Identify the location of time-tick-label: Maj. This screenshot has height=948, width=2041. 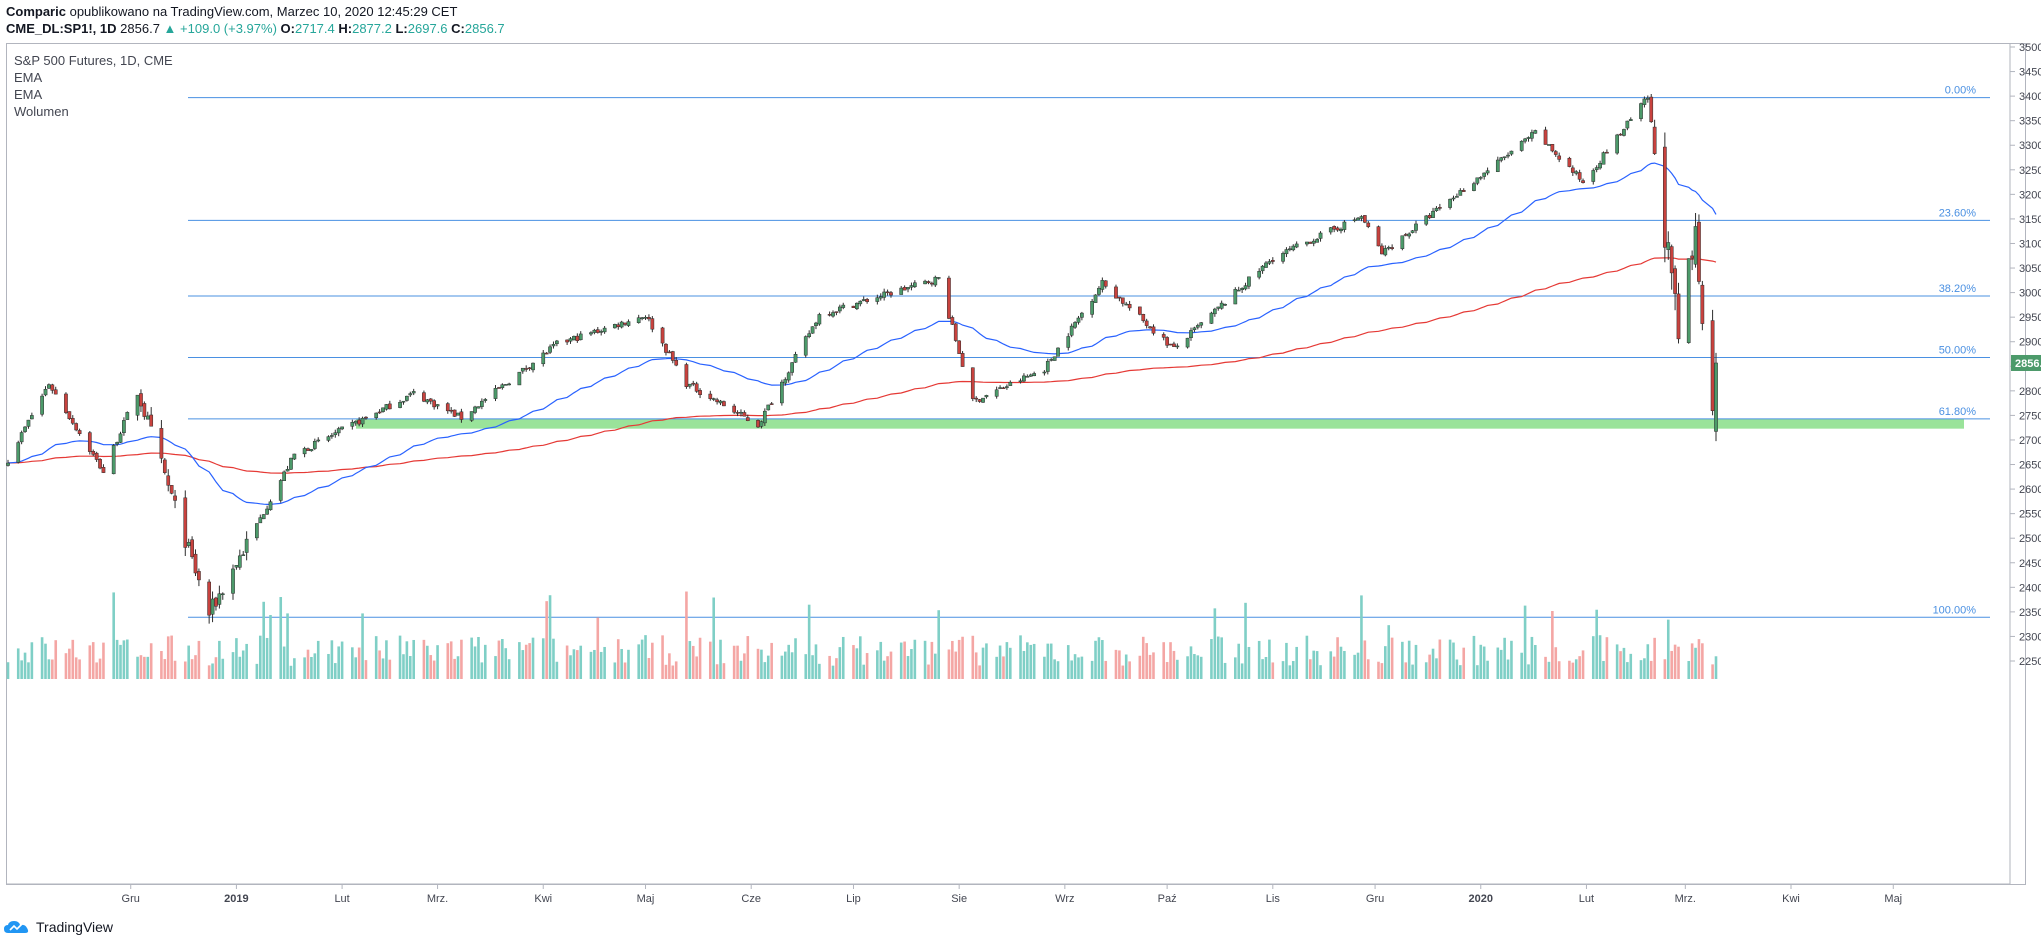
(646, 899).